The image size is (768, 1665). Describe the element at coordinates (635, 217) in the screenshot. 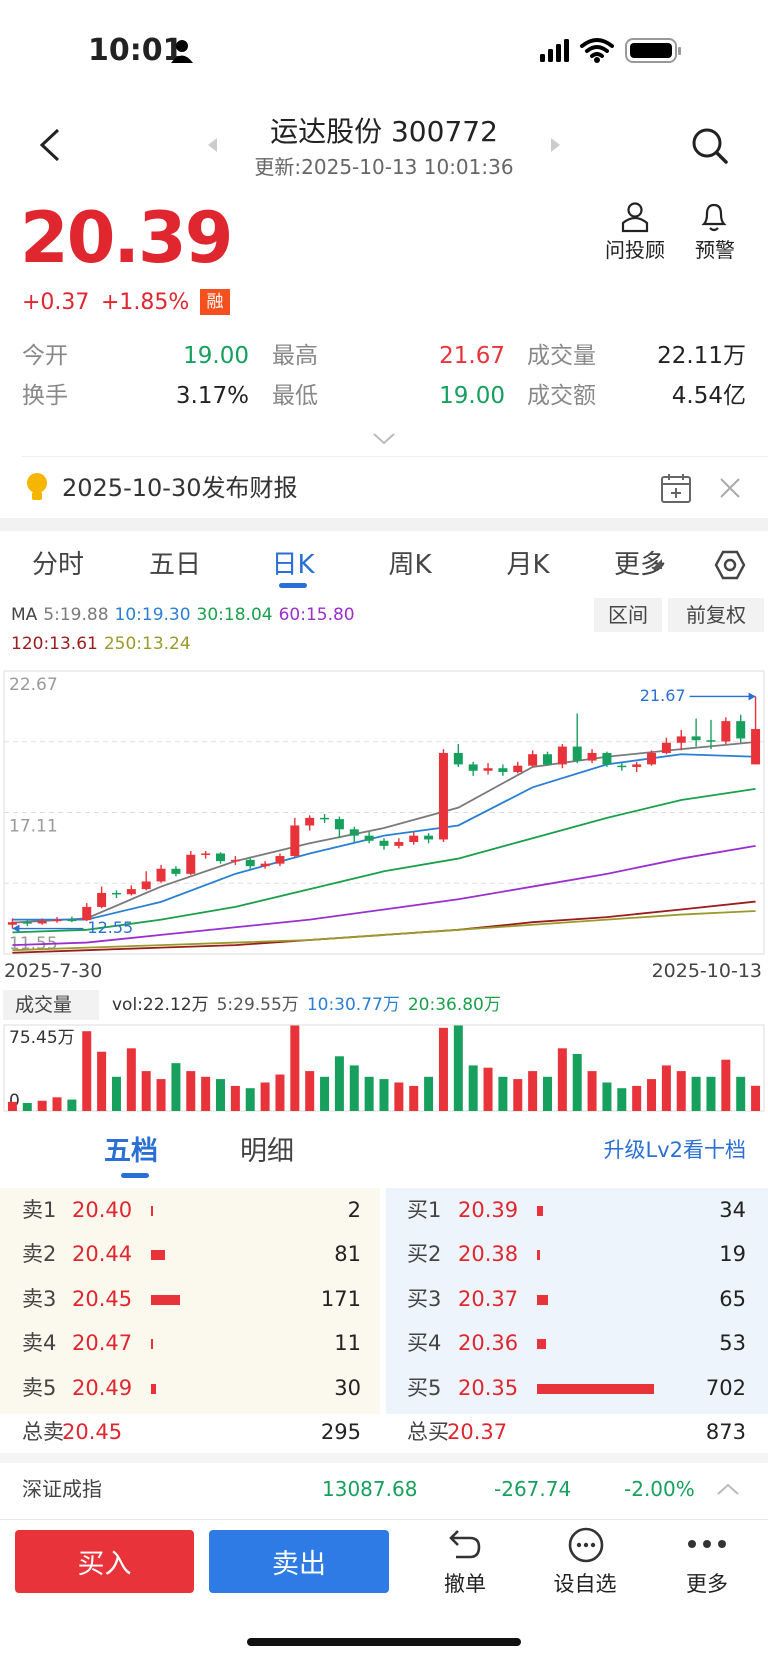

I see `advisor-icon` at that location.